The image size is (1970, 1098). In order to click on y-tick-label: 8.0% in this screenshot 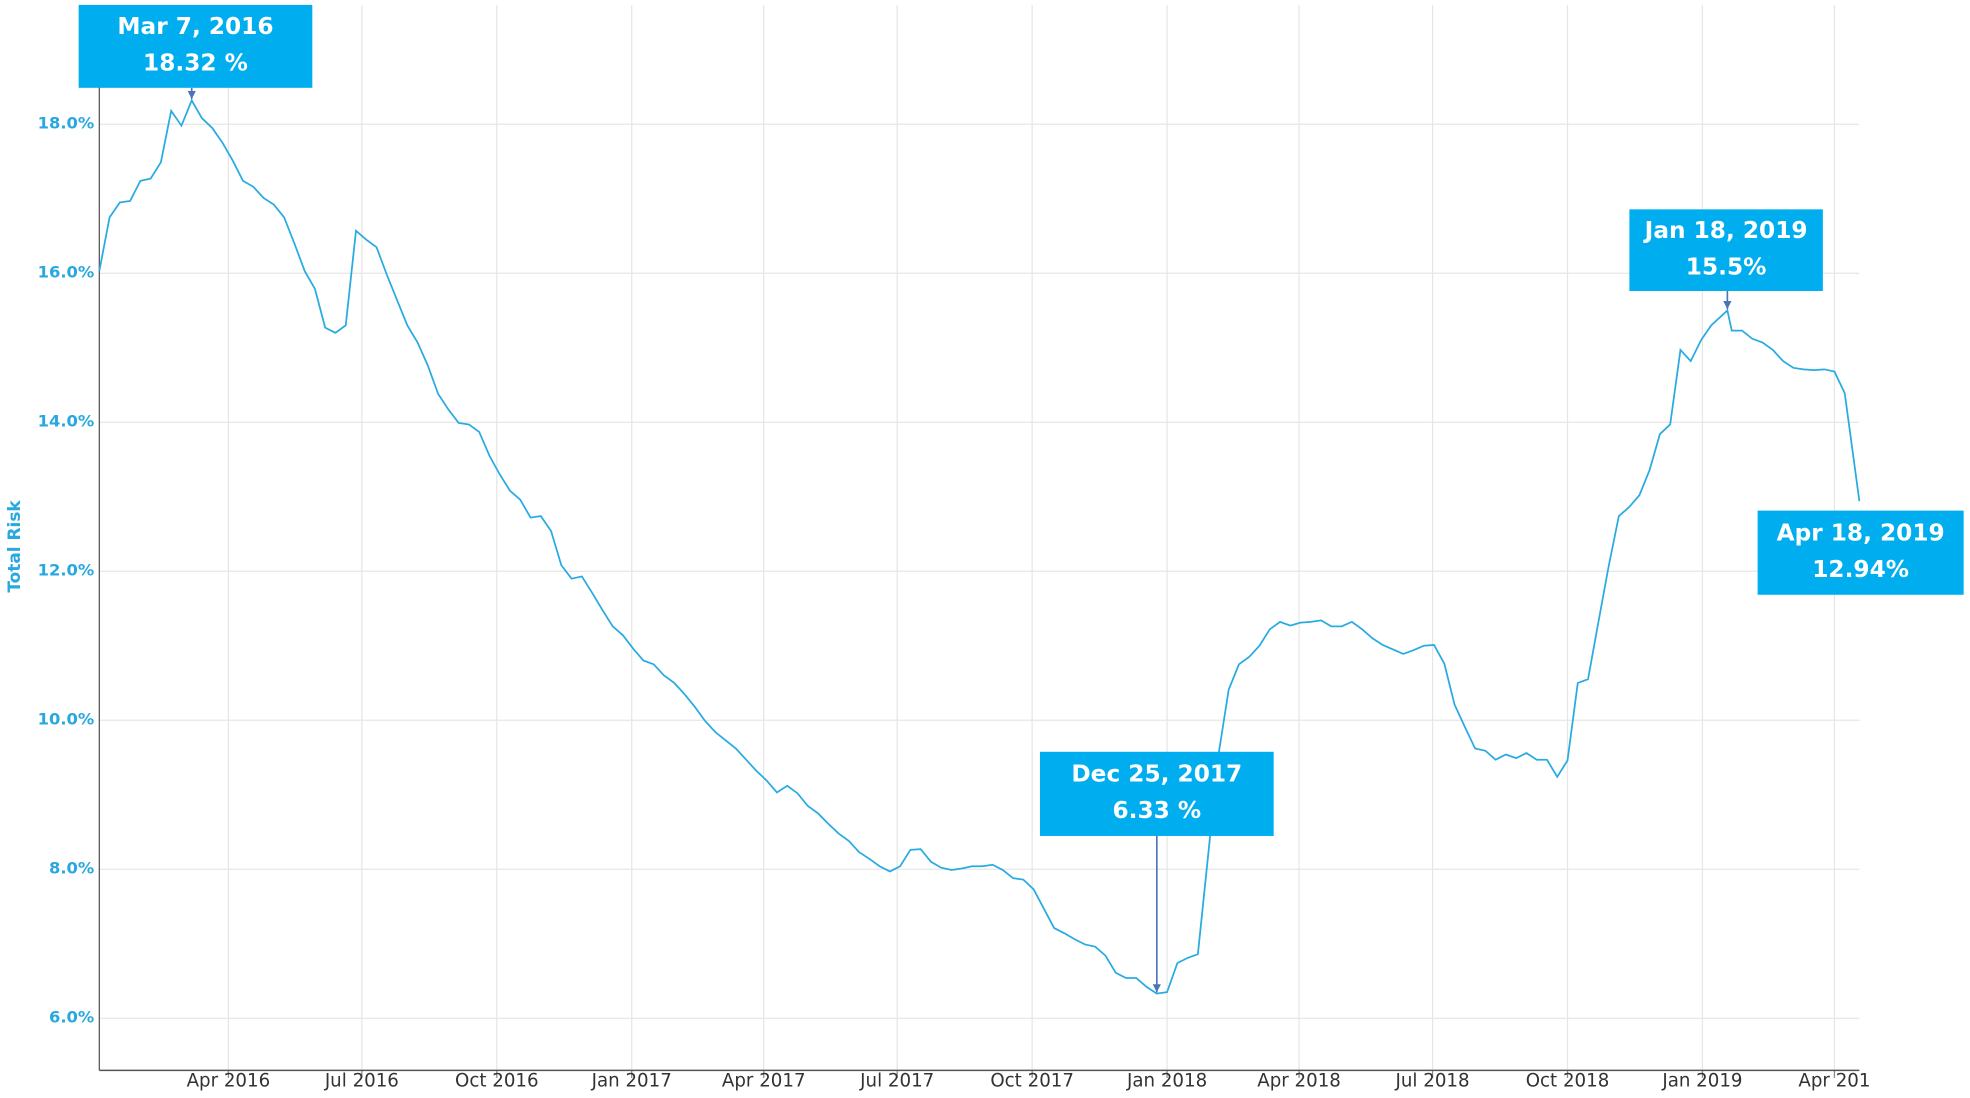, I will do `click(71, 868)`.